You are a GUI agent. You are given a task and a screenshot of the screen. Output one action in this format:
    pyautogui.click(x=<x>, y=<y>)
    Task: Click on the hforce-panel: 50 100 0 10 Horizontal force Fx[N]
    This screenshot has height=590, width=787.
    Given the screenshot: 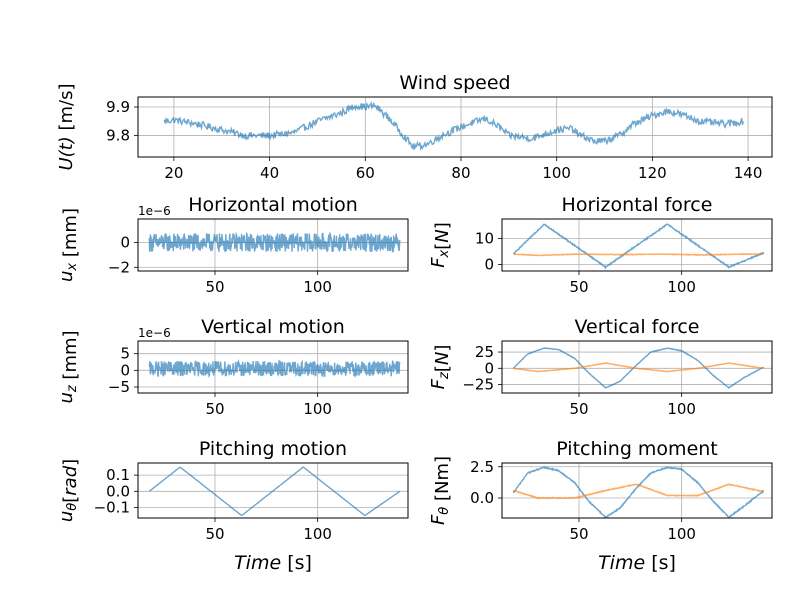 What is the action you would take?
    pyautogui.click(x=600, y=245)
    